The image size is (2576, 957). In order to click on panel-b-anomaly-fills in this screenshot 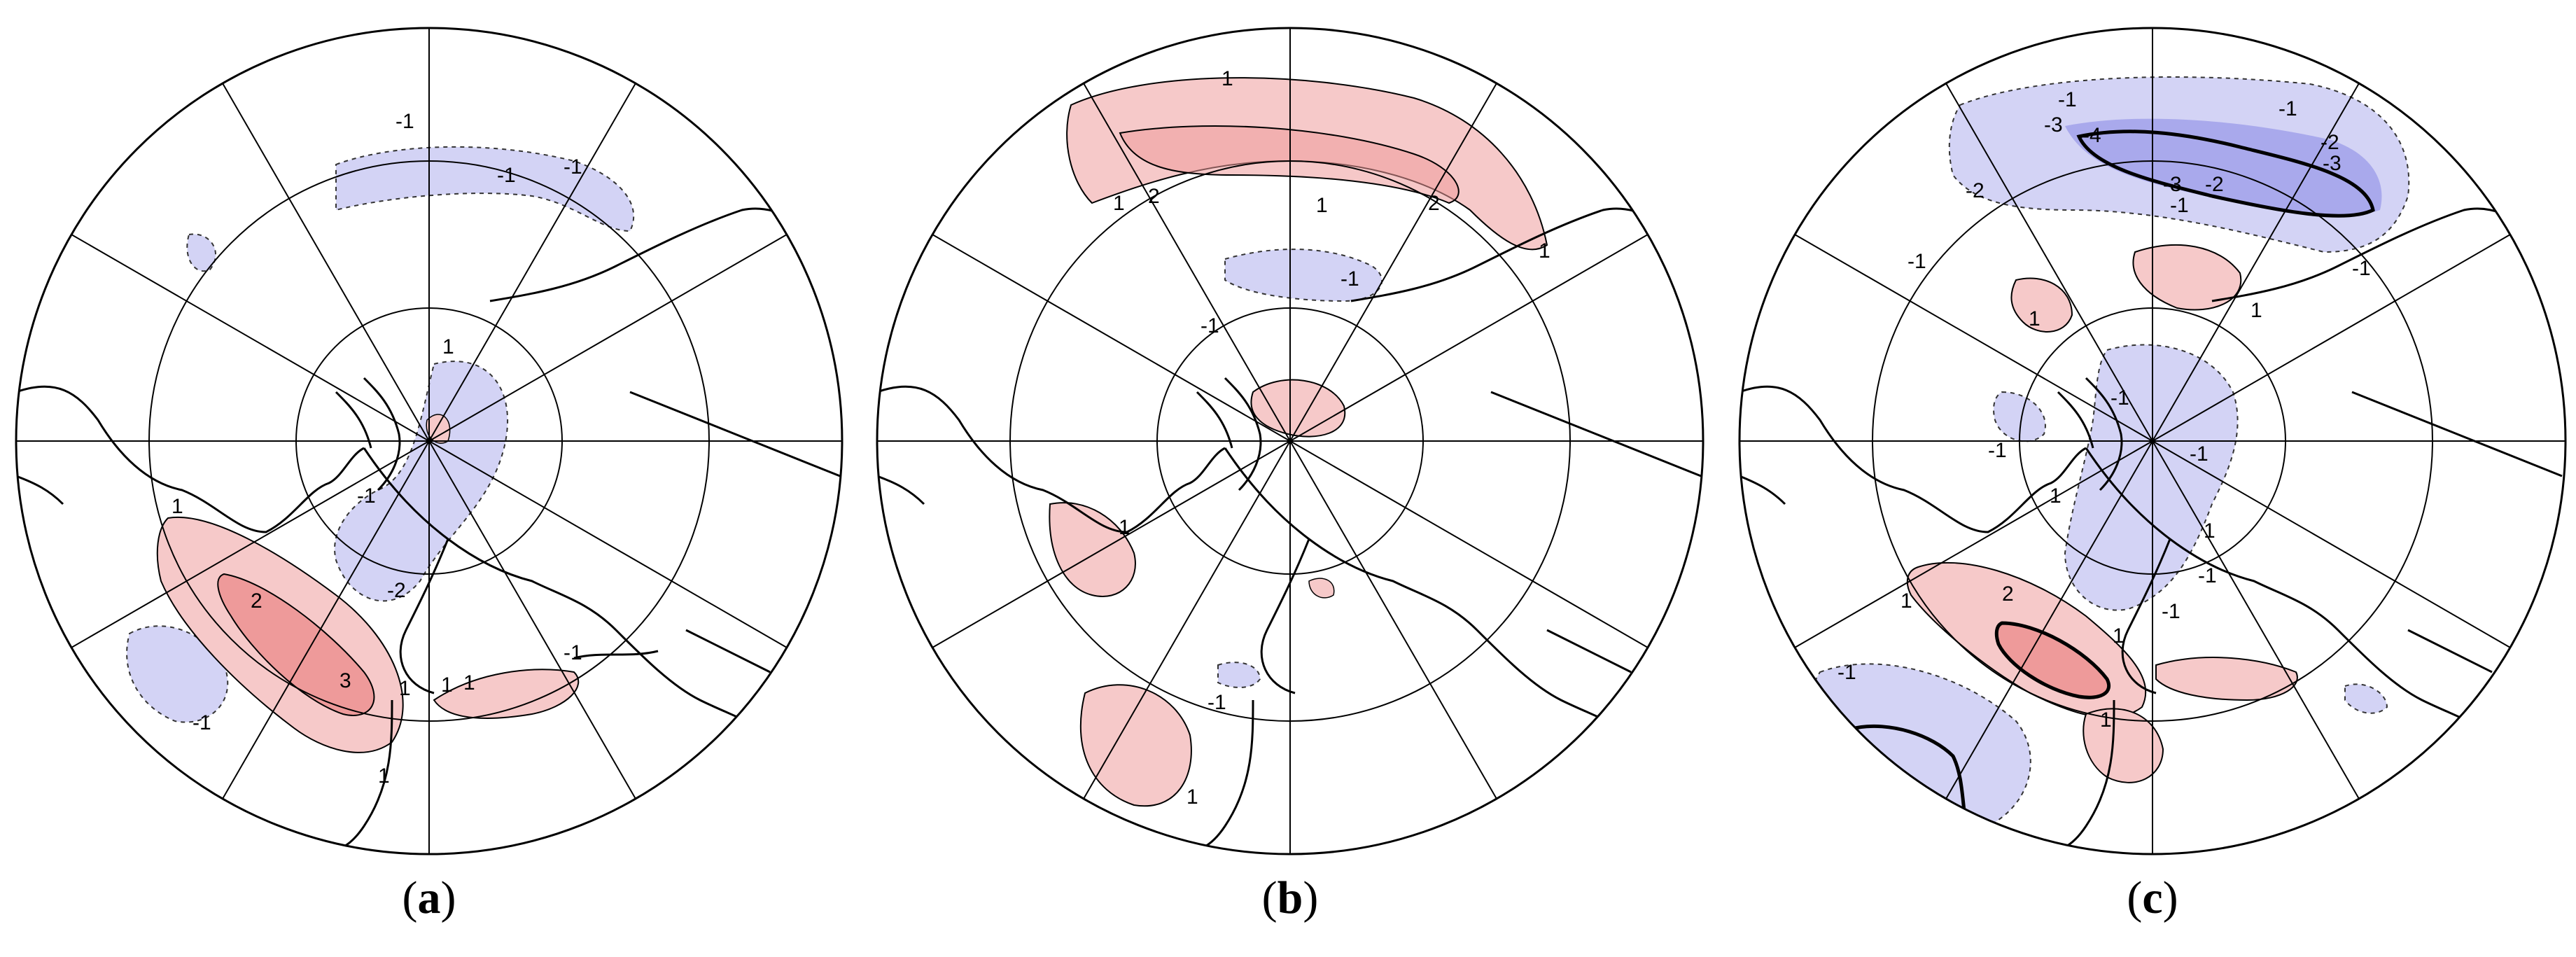, I will do `click(1298, 442)`.